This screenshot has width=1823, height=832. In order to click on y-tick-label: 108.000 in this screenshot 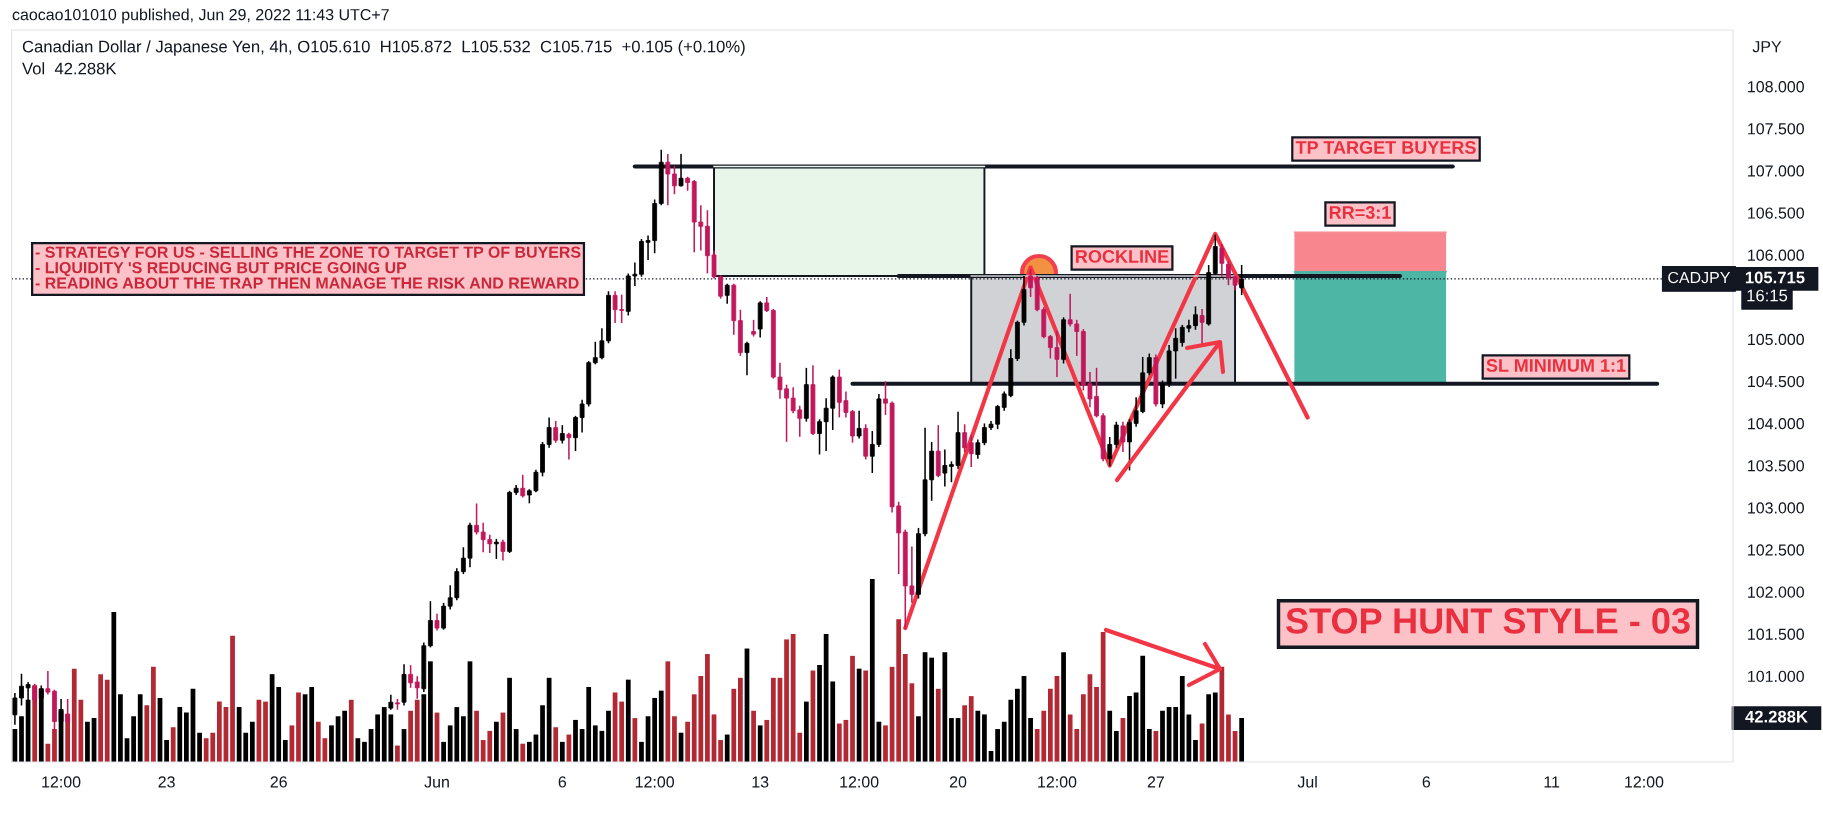, I will do `click(1776, 87)`.